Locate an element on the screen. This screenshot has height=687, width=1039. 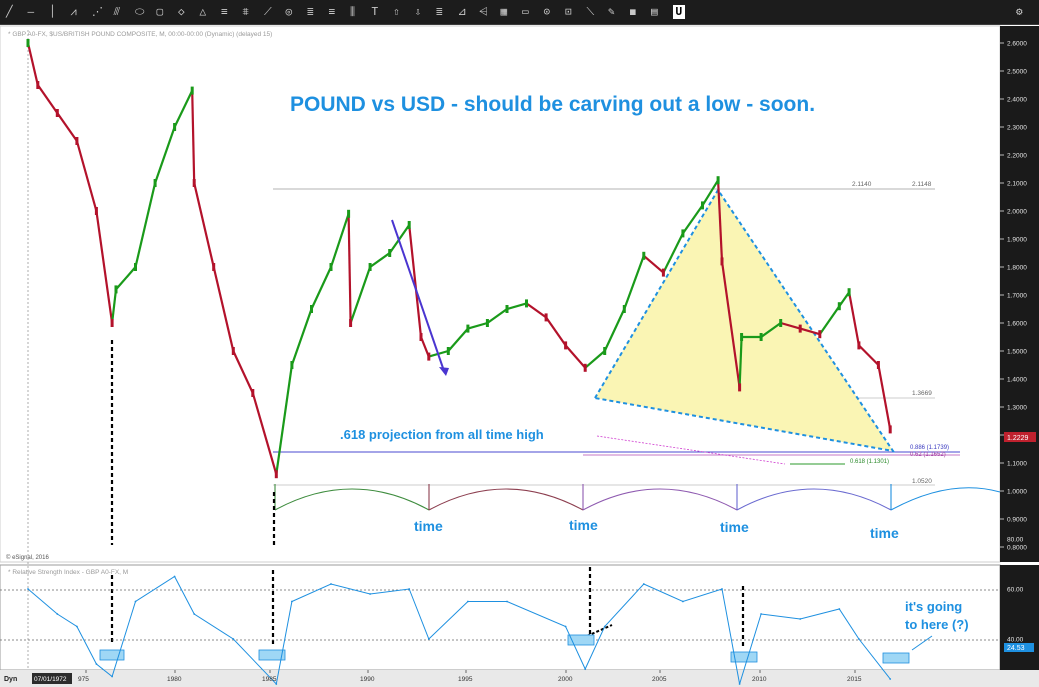
harmonic-triangle is located at coordinates (744, 320).